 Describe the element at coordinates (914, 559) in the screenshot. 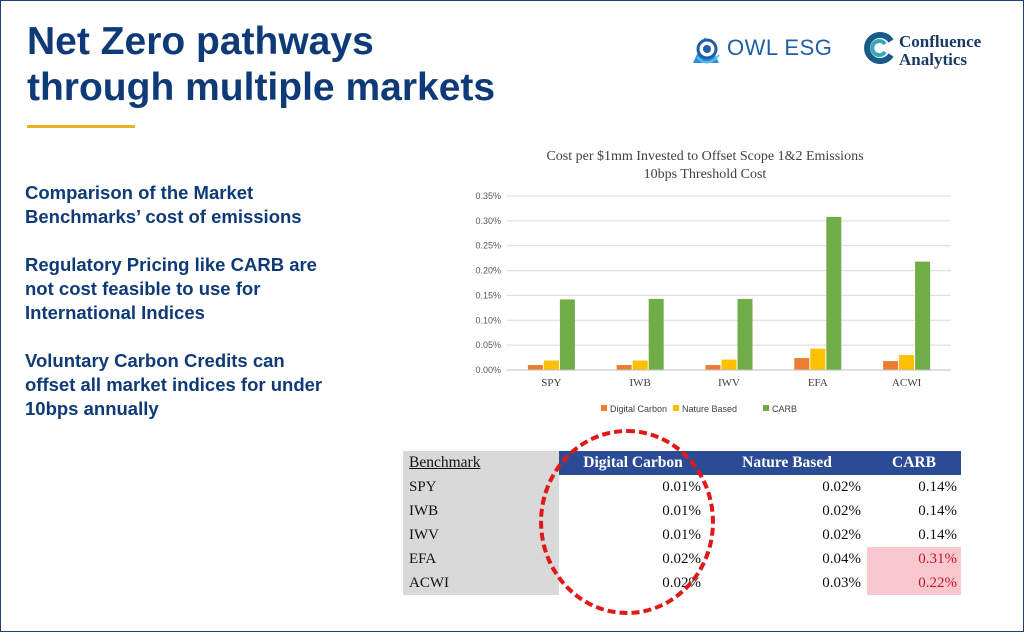

I see `cell-carb-highlighted: 0.31%` at that location.